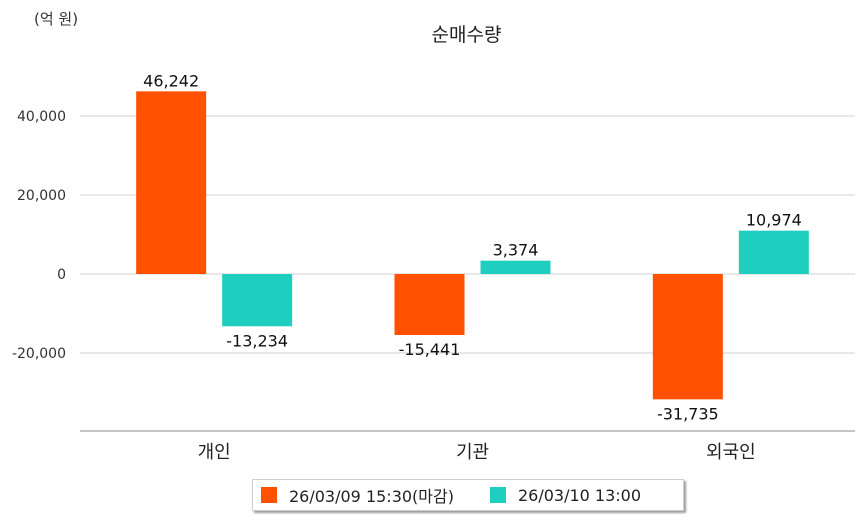  I want to click on data-label: 3,374, so click(516, 250).